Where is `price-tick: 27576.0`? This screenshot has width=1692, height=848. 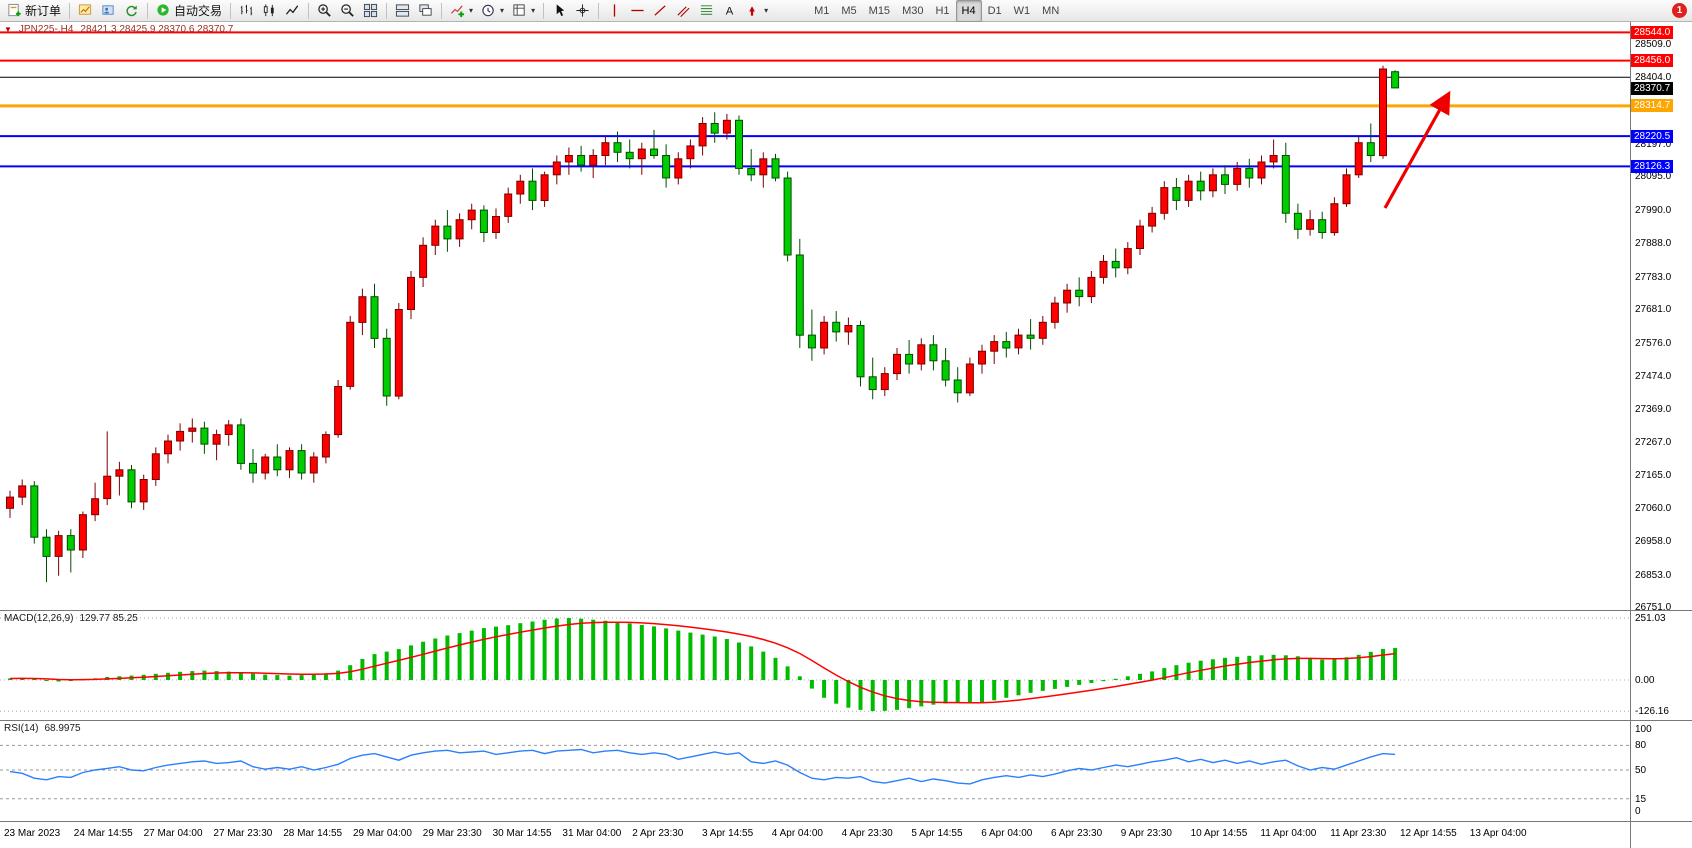 price-tick: 27576.0 is located at coordinates (1653, 343).